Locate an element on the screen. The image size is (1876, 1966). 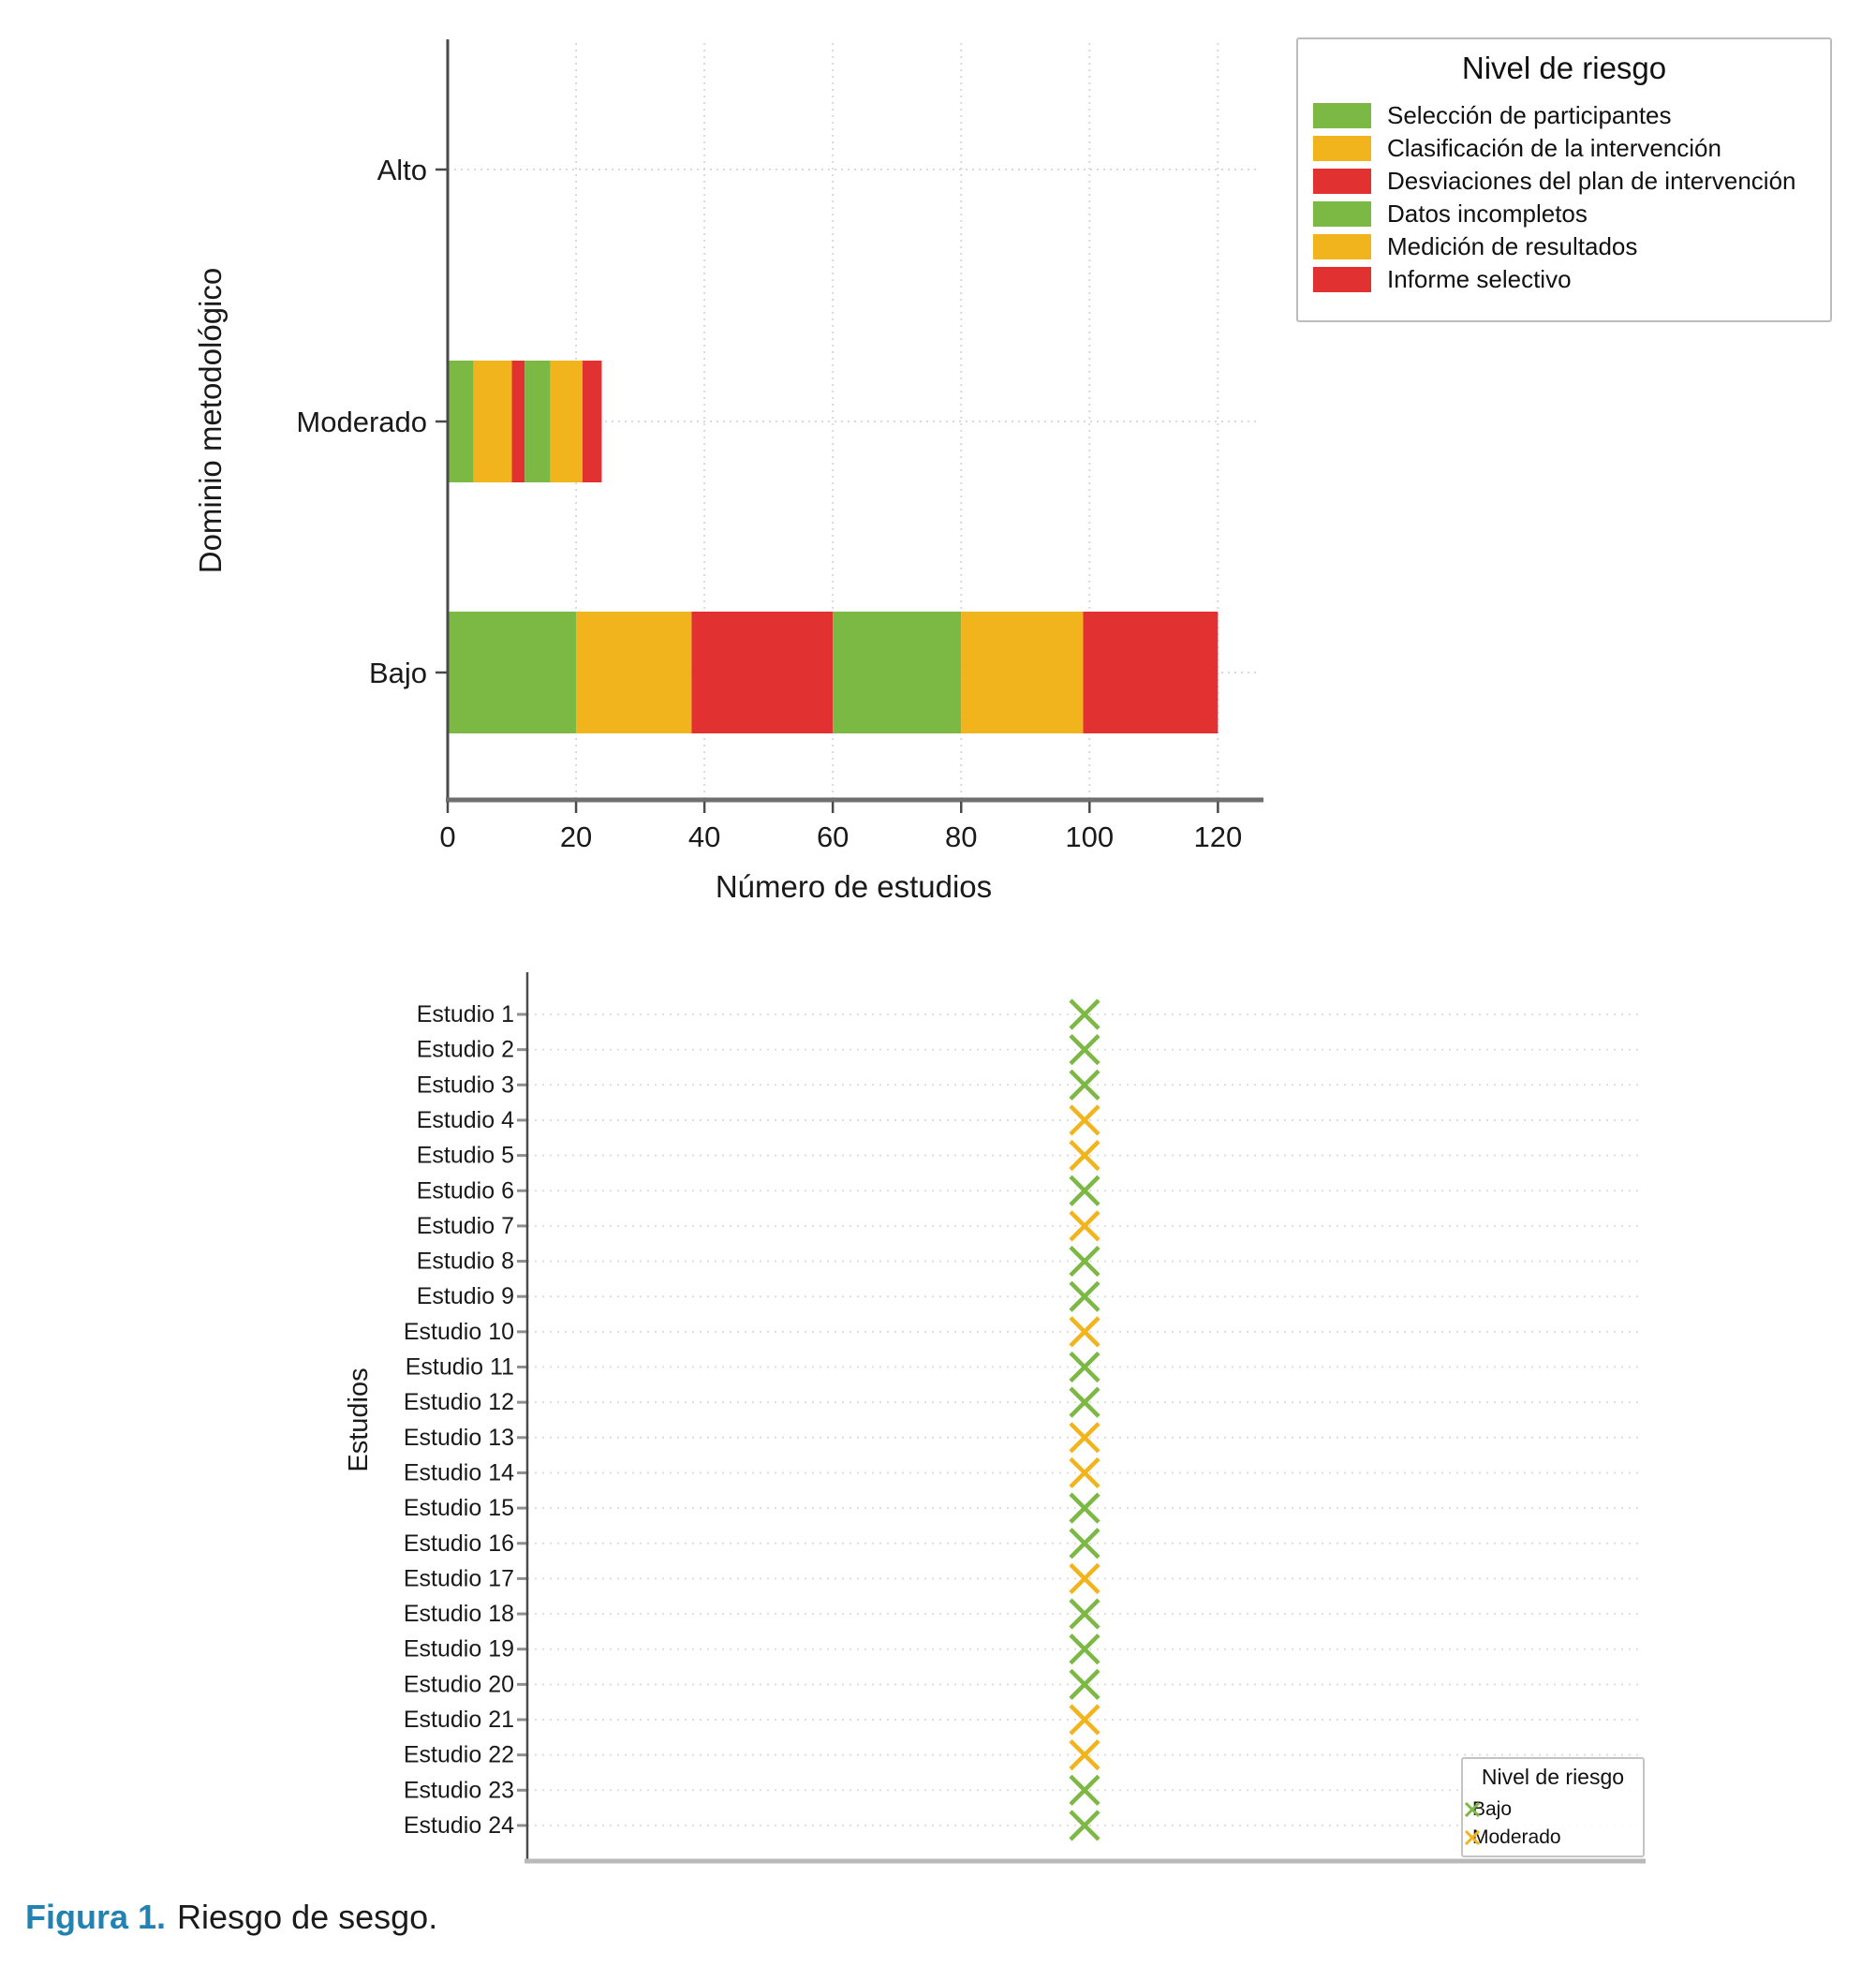
study-label: Estudio 22 is located at coordinates (459, 1755).